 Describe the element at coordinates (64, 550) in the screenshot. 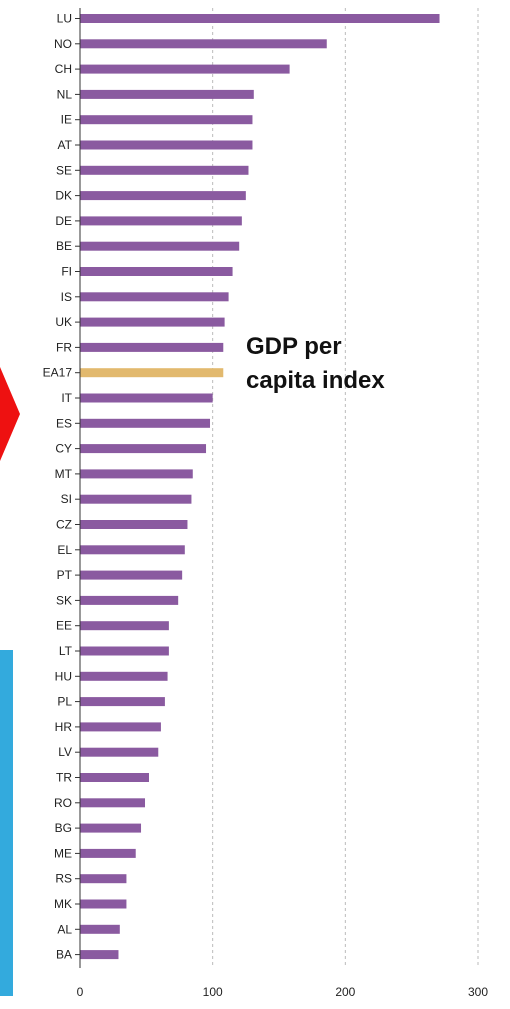

I see `category-label: EL` at that location.